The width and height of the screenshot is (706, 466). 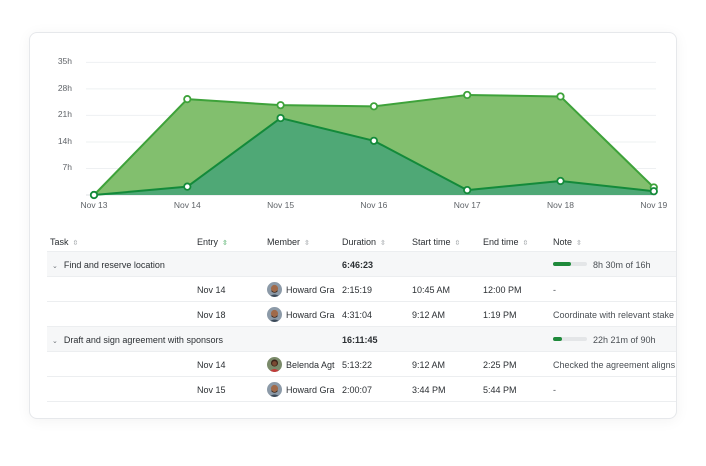 I want to click on end-time: 2:25 PM, so click(x=500, y=365).